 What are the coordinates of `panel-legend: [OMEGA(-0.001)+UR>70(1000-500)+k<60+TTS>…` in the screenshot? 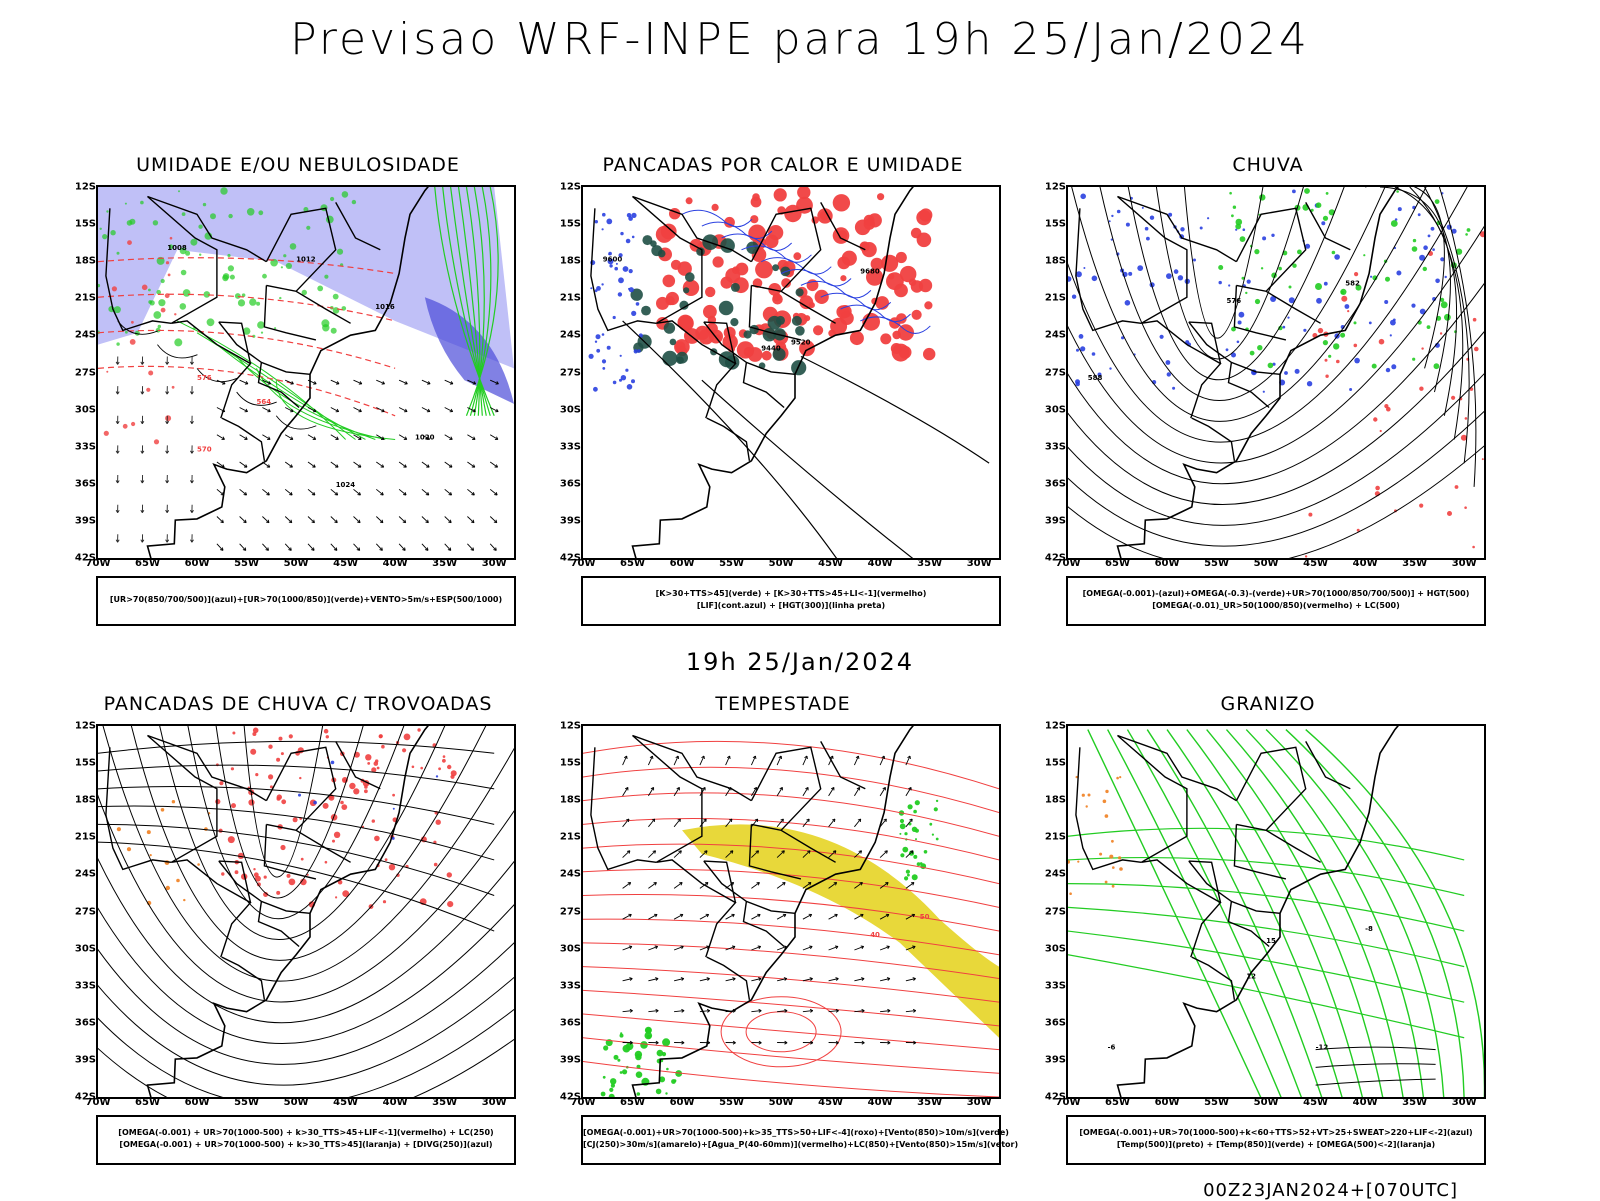 It's located at (1276, 1140).